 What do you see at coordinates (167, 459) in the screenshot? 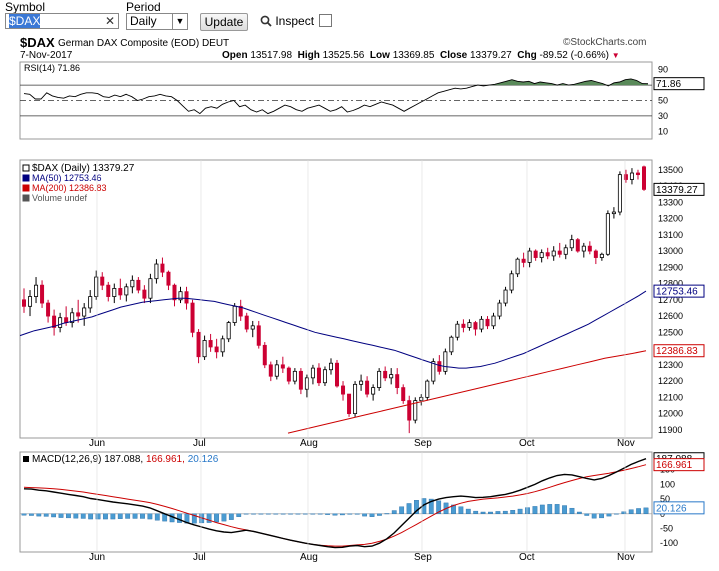
I see `macd-title-part: 166.961,` at bounding box center [167, 459].